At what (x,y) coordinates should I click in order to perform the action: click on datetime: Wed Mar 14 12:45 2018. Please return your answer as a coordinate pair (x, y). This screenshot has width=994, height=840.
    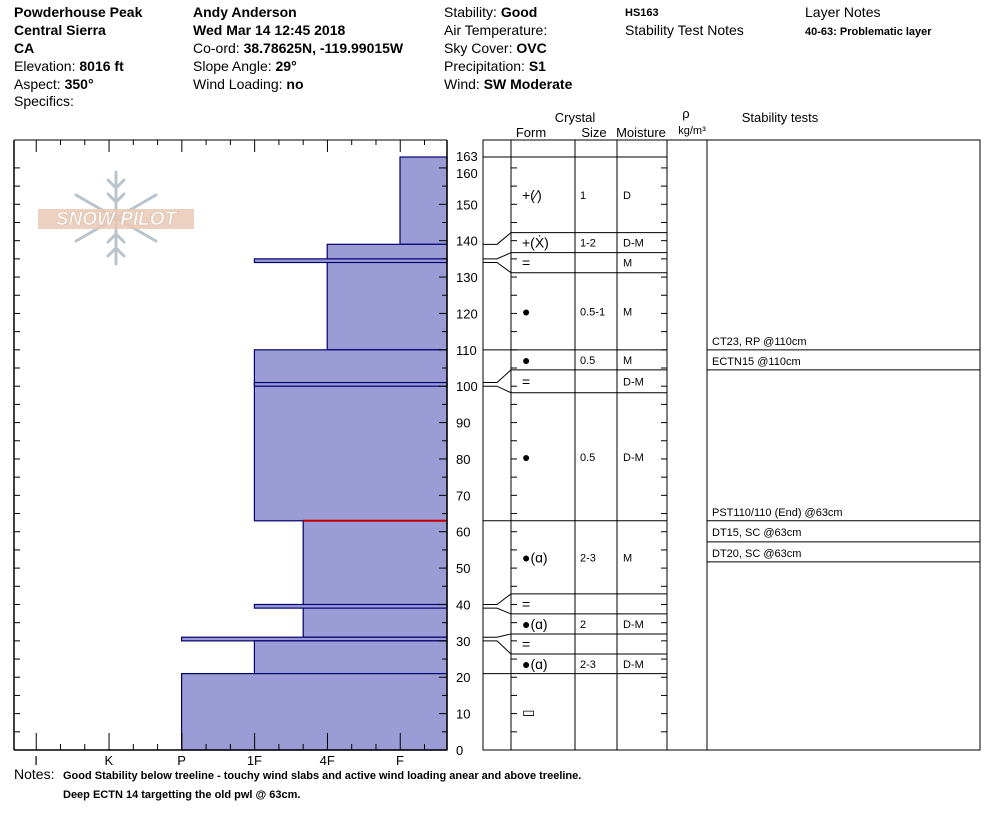
    Looking at the image, I should click on (269, 30).